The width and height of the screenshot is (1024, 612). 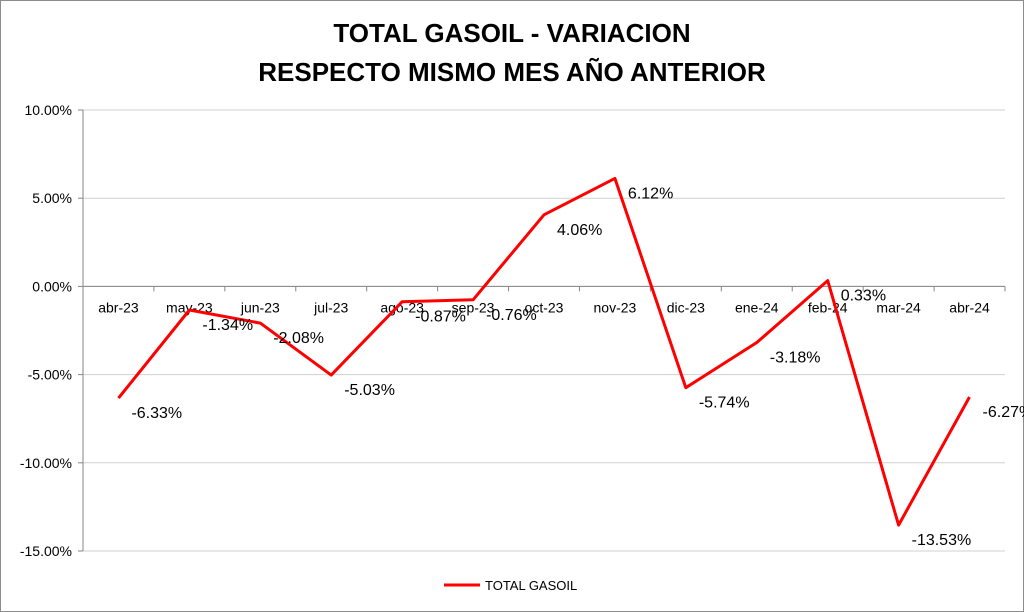 I want to click on y-tick-label: -15.00%, so click(x=46, y=551).